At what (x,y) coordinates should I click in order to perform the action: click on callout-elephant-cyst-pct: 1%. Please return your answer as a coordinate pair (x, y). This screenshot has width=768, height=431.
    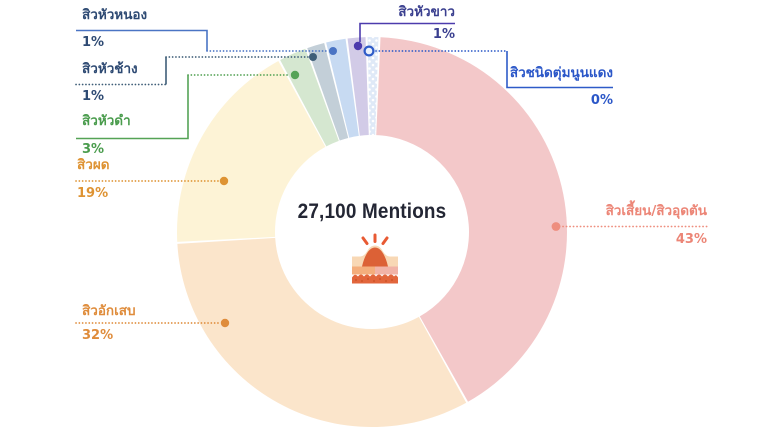
    Looking at the image, I should click on (93, 96).